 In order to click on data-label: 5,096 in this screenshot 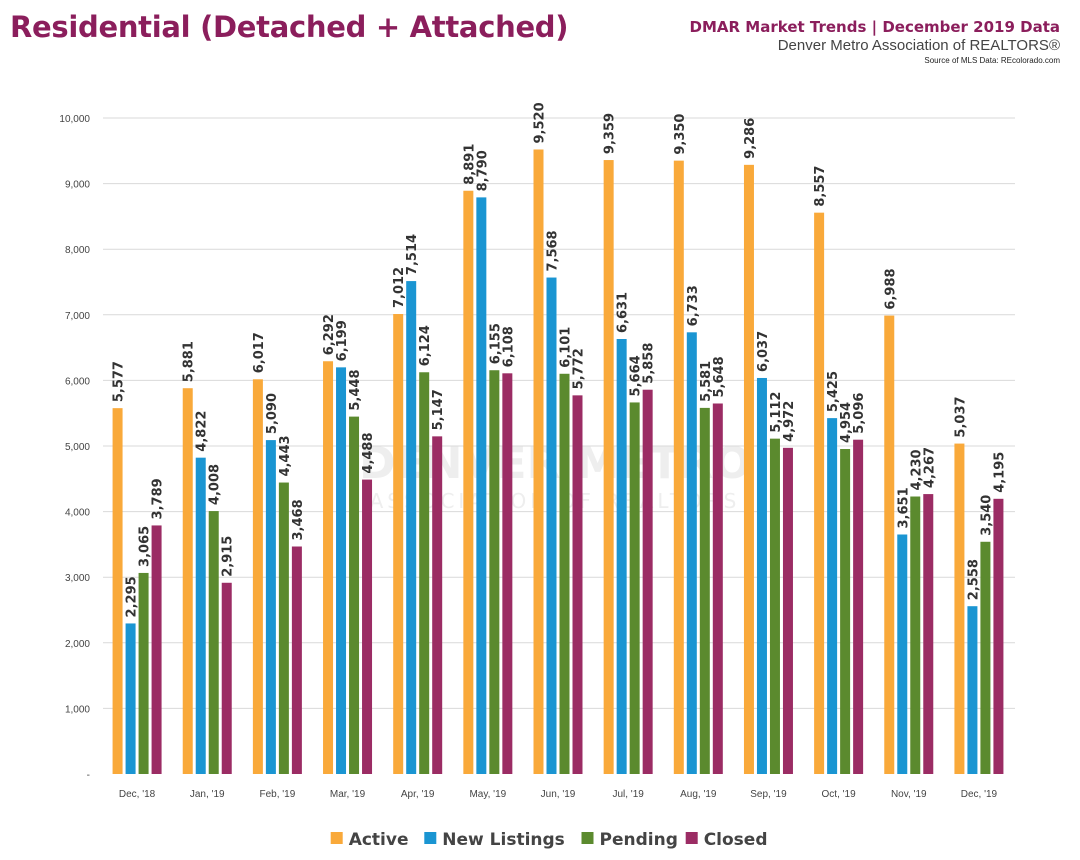, I will do `click(859, 413)`.